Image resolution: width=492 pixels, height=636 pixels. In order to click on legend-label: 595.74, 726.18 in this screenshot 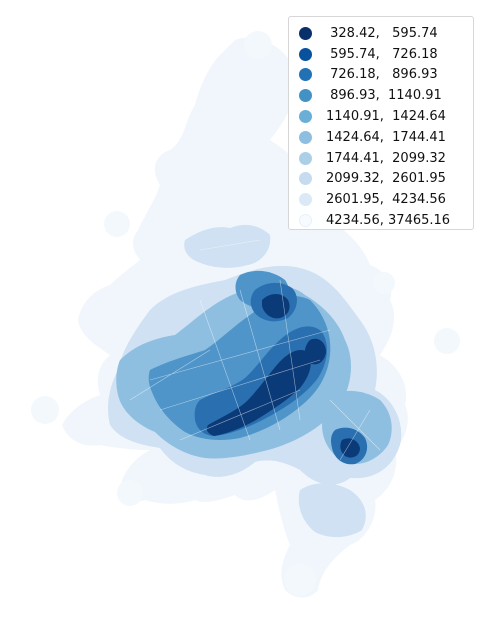, I will do `click(382, 54)`.